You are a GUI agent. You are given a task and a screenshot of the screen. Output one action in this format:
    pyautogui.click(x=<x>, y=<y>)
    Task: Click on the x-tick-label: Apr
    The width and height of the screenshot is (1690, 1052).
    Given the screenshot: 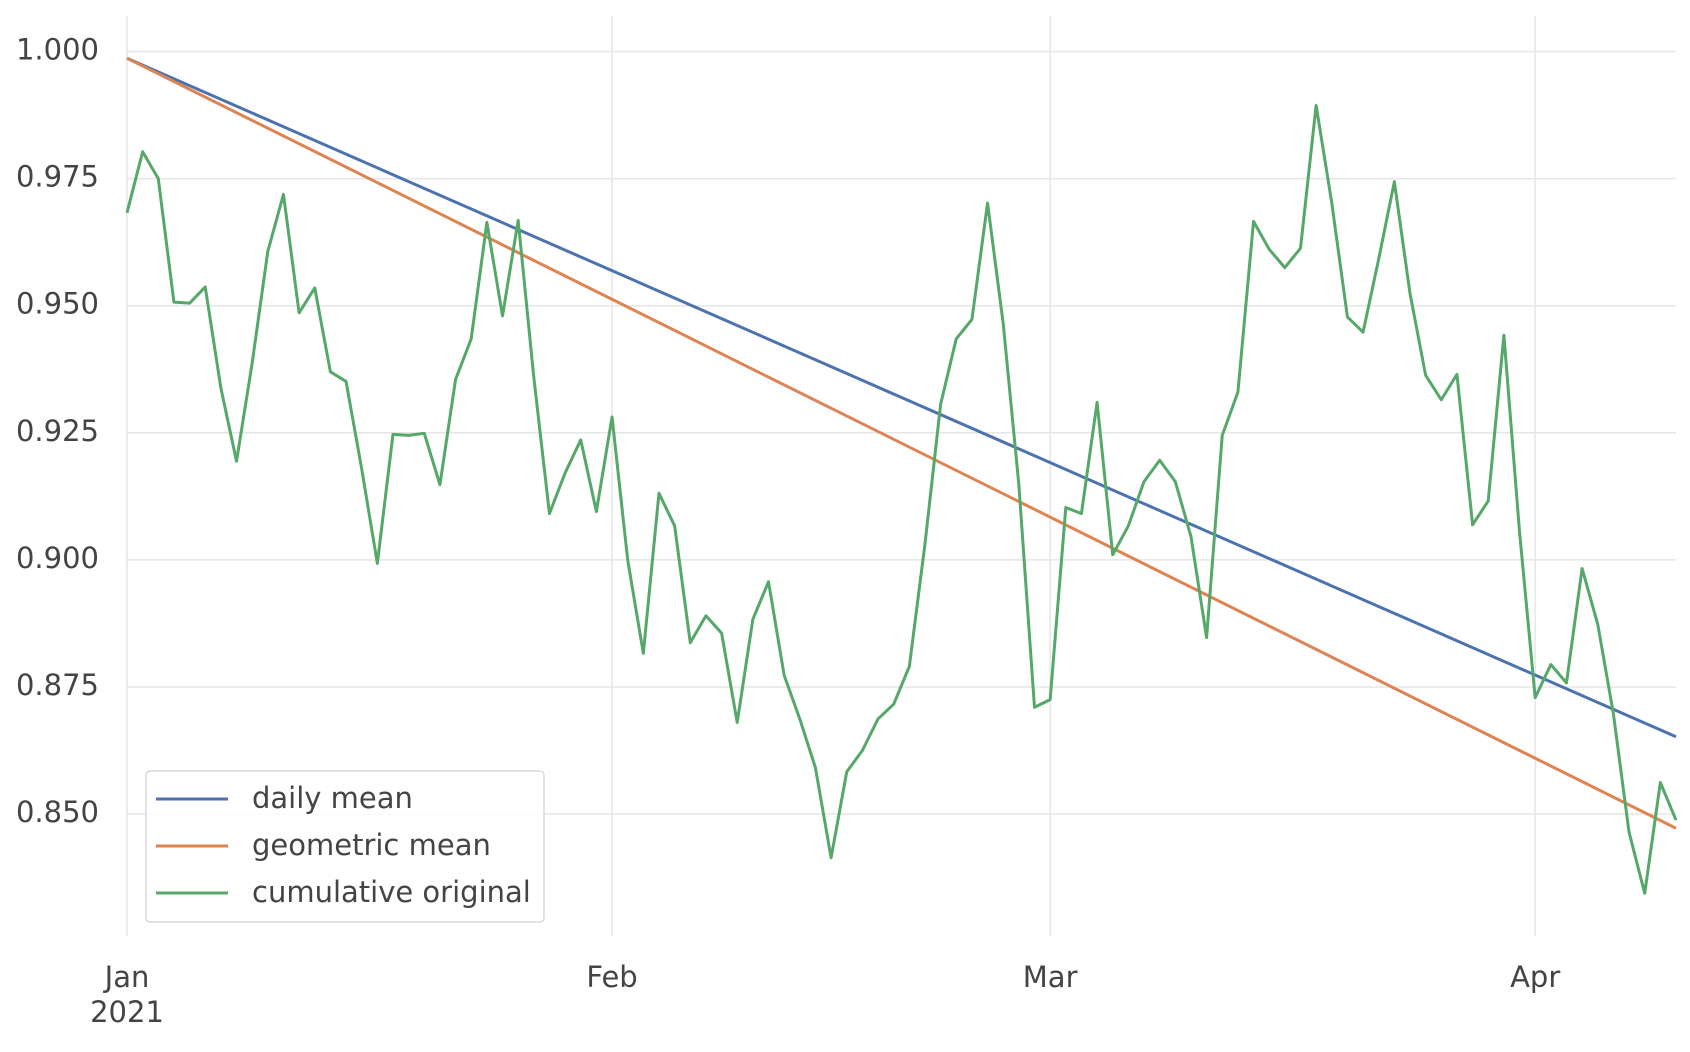 What is the action you would take?
    pyautogui.click(x=1535, y=977)
    